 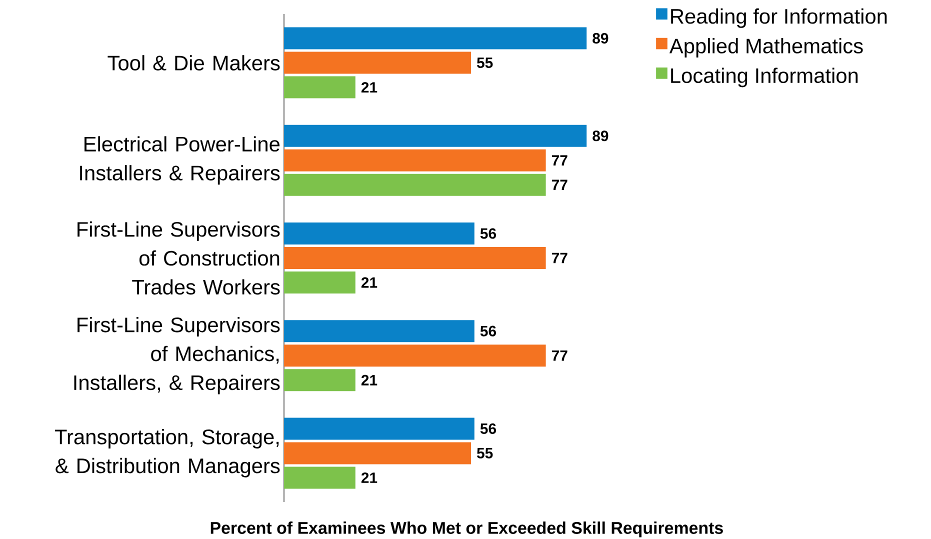 What do you see at coordinates (177, 355) in the screenshot?
I see `y-tick-label: First-Line Supervisors of Mechanics, Installers, & Repairers` at bounding box center [177, 355].